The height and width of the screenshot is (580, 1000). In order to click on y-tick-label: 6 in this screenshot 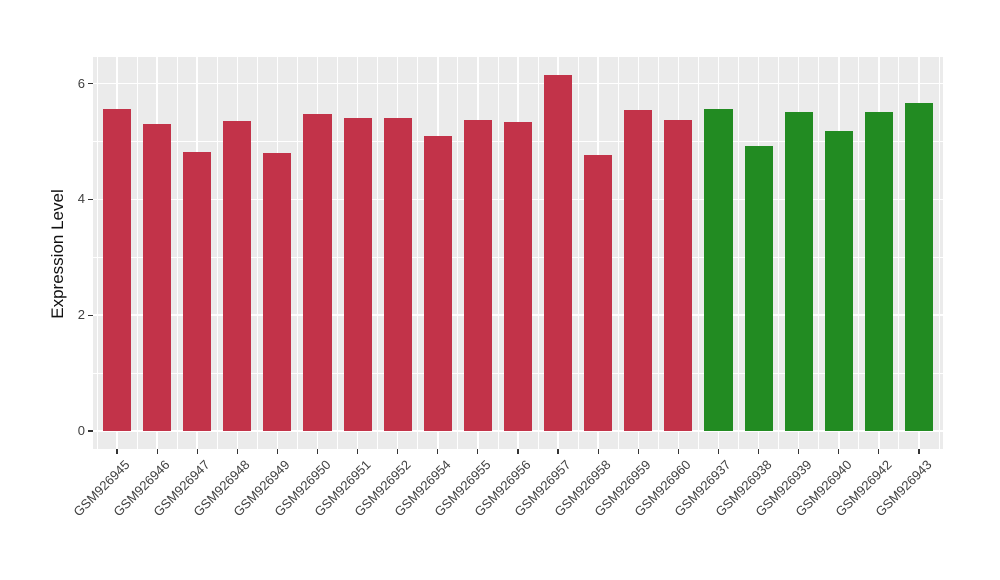, I will do `click(81, 83)`.